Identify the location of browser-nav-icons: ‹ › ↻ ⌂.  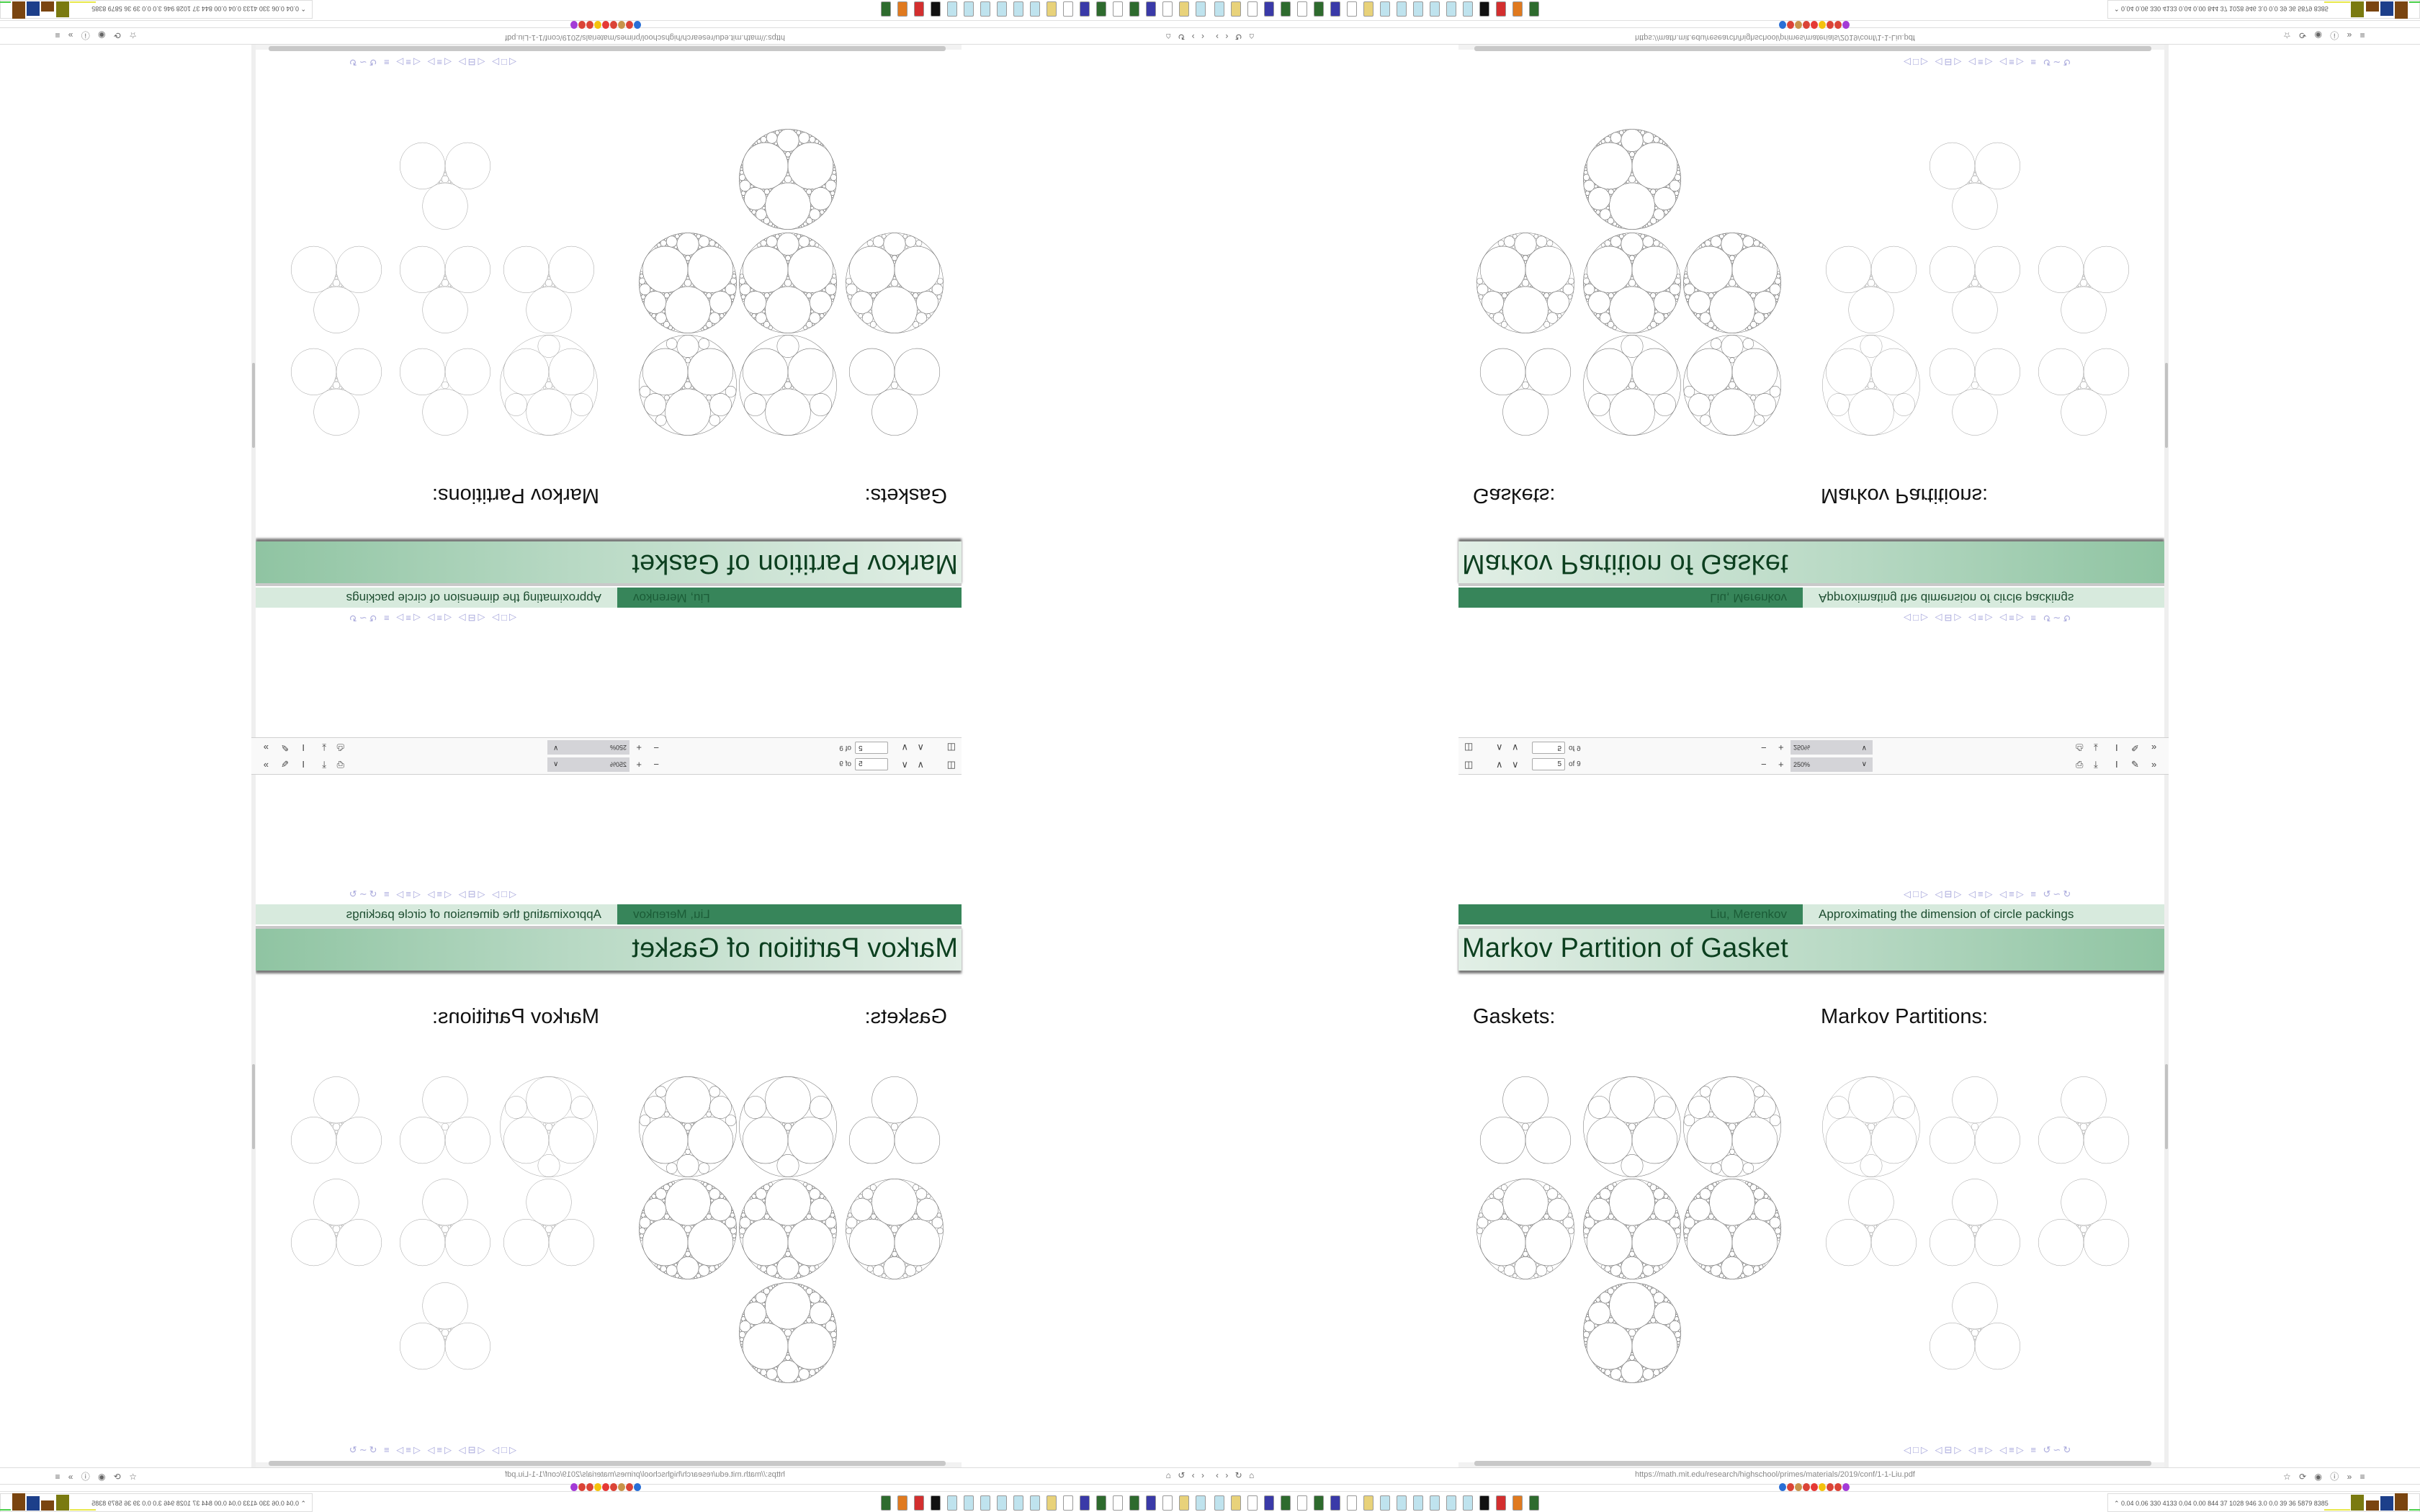
(1183, 37).